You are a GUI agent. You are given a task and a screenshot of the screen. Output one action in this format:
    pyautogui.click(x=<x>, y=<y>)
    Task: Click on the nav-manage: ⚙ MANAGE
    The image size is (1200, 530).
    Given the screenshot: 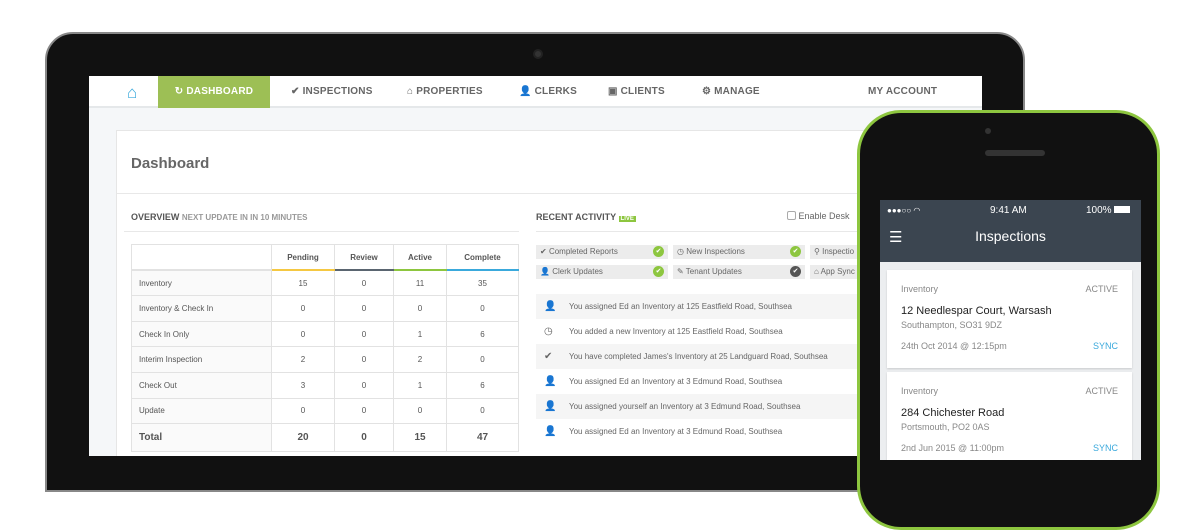 What is the action you would take?
    pyautogui.click(x=731, y=91)
    